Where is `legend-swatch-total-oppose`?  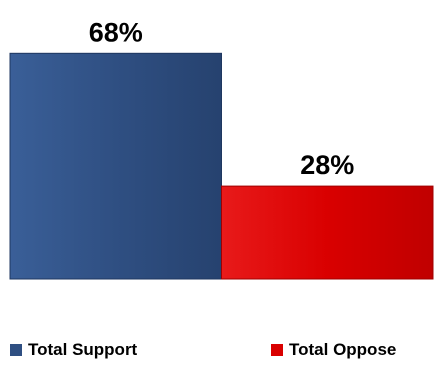
legend-swatch-total-oppose is located at coordinates (277, 350).